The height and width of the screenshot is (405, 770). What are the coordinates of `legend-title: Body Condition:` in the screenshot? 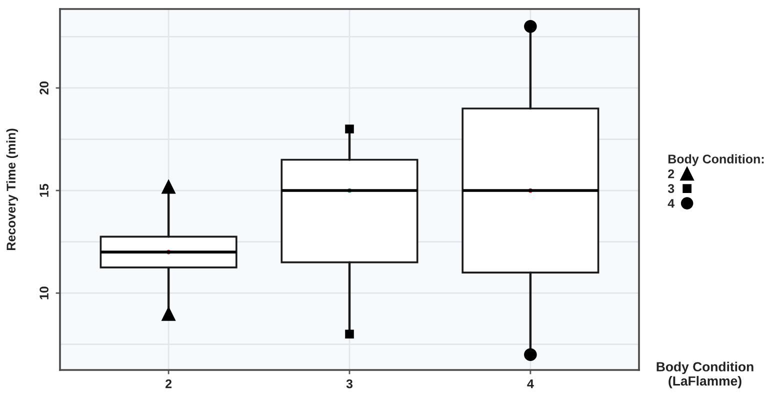 It's located at (716, 160).